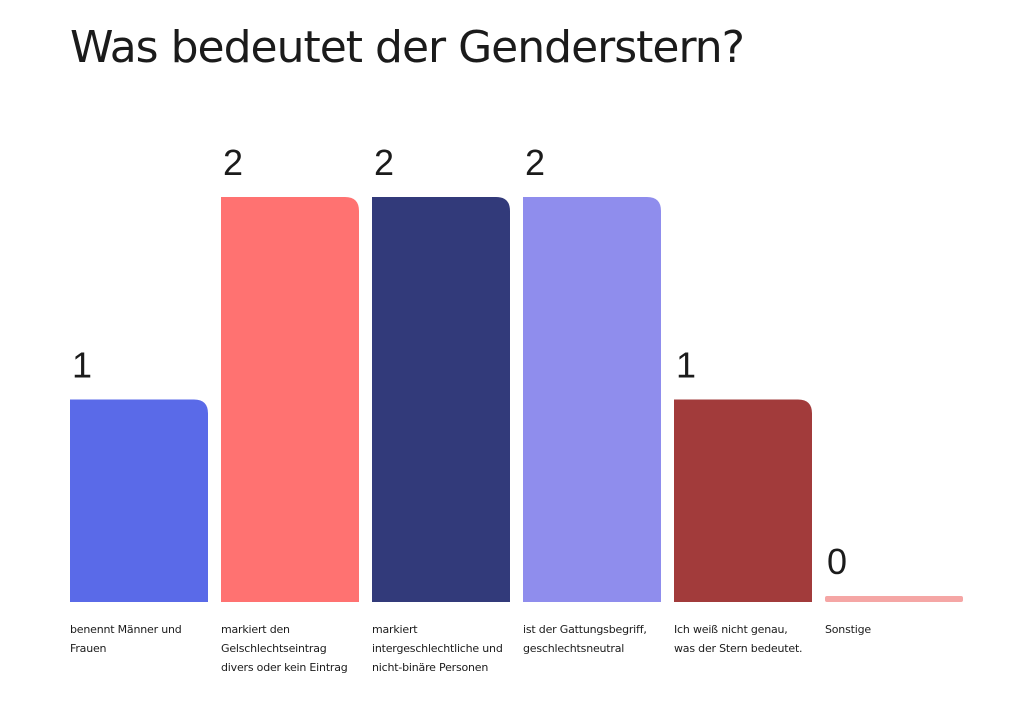 Image resolution: width=1024 pixels, height=710 pixels. Describe the element at coordinates (384, 162) in the screenshot. I see `value-label-2: 2` at that location.